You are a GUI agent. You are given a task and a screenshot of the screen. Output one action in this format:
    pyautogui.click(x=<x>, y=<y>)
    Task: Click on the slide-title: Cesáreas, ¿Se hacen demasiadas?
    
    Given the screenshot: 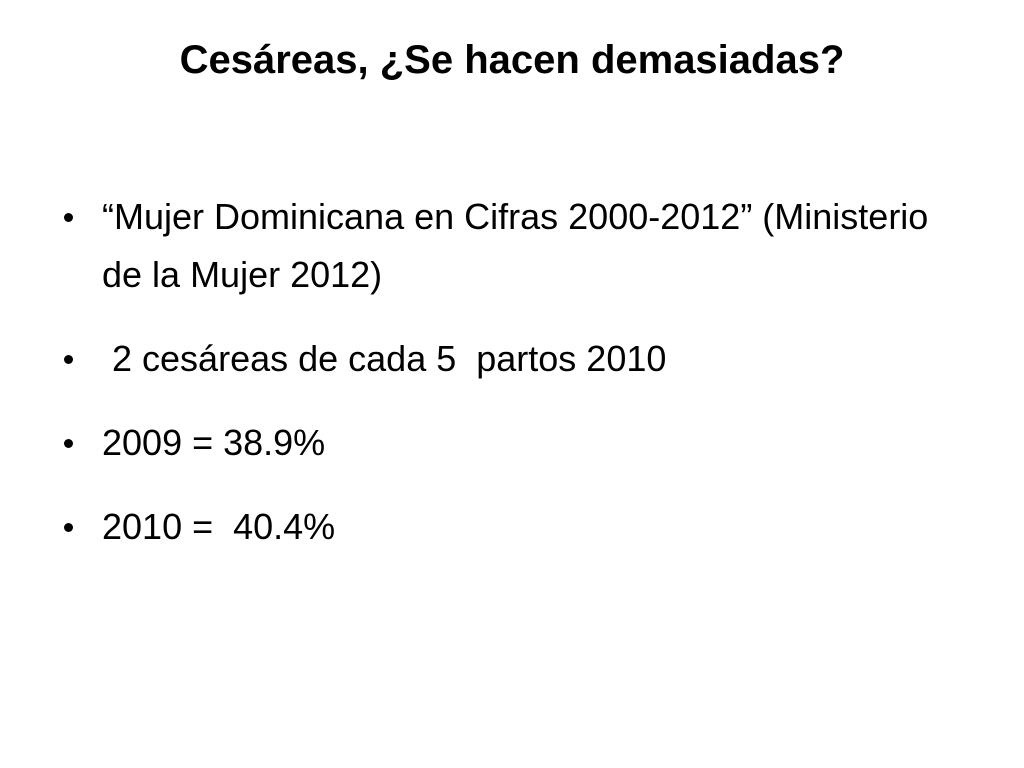 What is the action you would take?
    pyautogui.click(x=512, y=60)
    